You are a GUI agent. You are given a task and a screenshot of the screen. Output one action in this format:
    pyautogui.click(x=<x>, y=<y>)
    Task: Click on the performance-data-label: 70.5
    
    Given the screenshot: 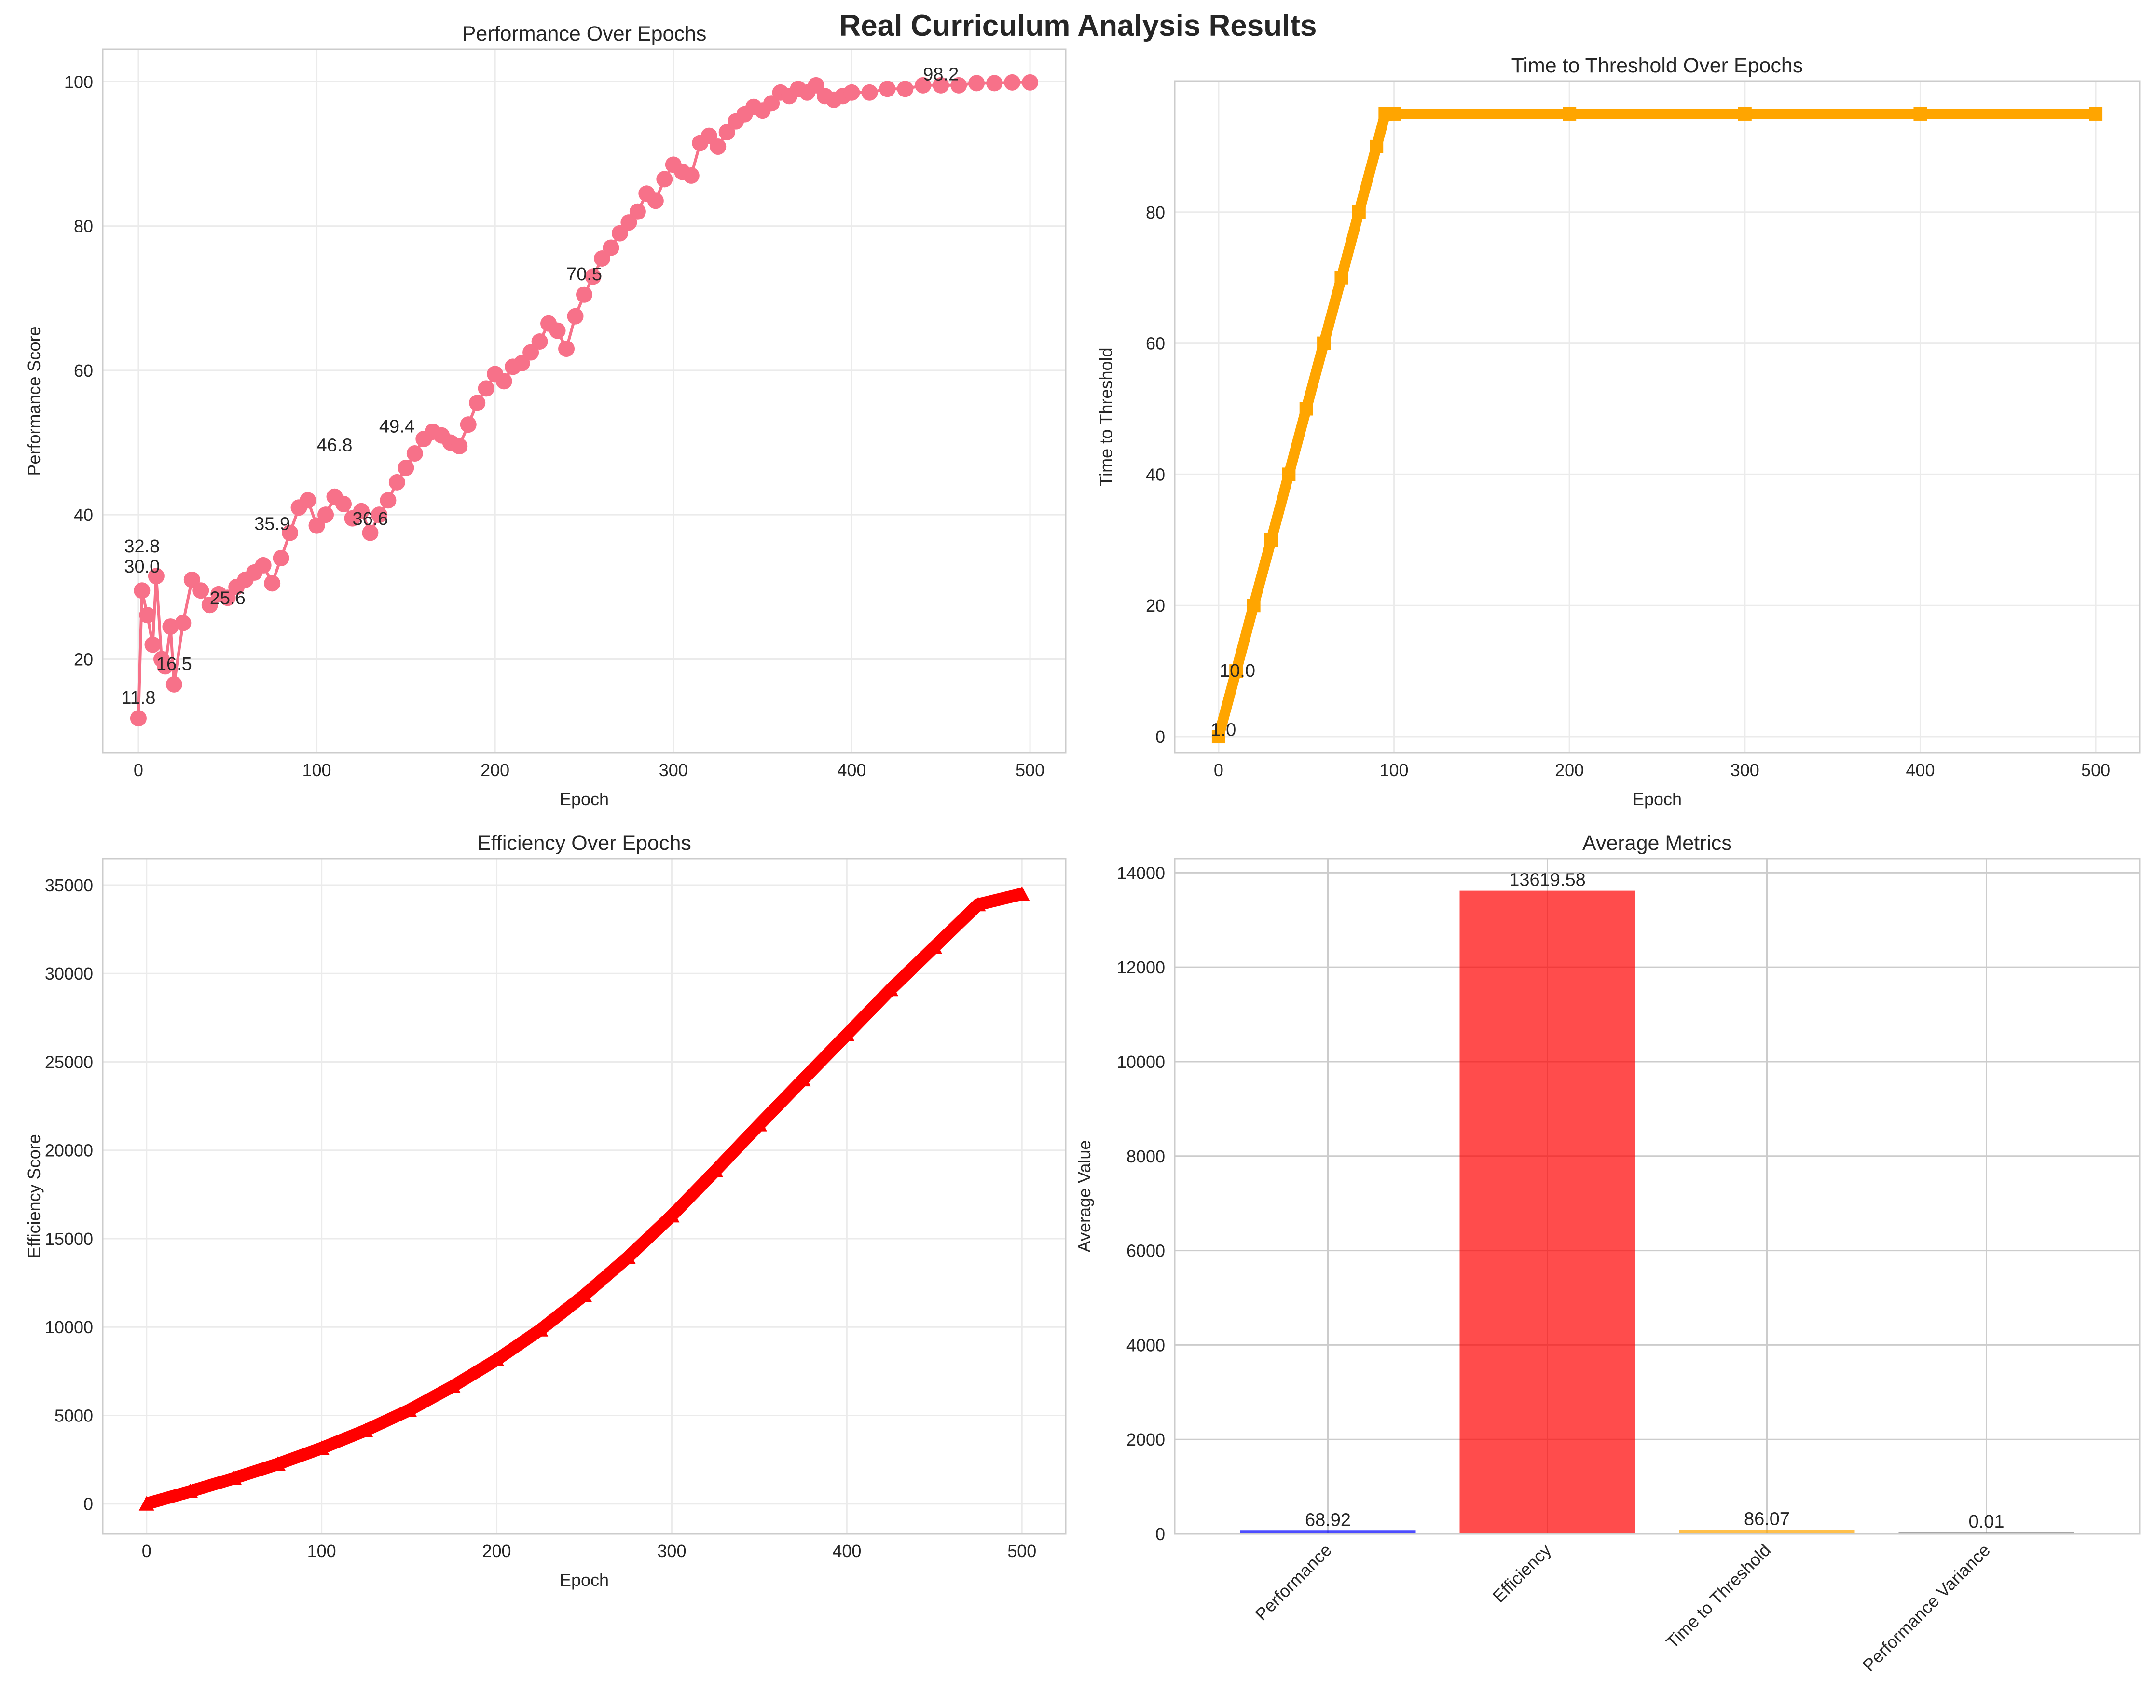 What is the action you would take?
    pyautogui.click(x=584, y=274)
    